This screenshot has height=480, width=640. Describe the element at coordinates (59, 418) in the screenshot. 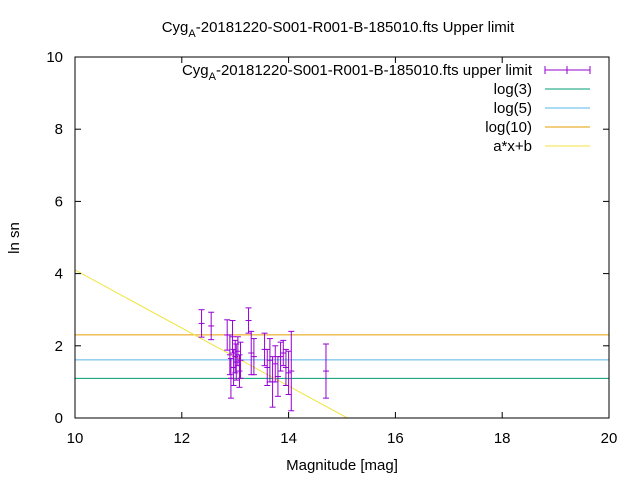

I see `y-tick-label: 0` at that location.